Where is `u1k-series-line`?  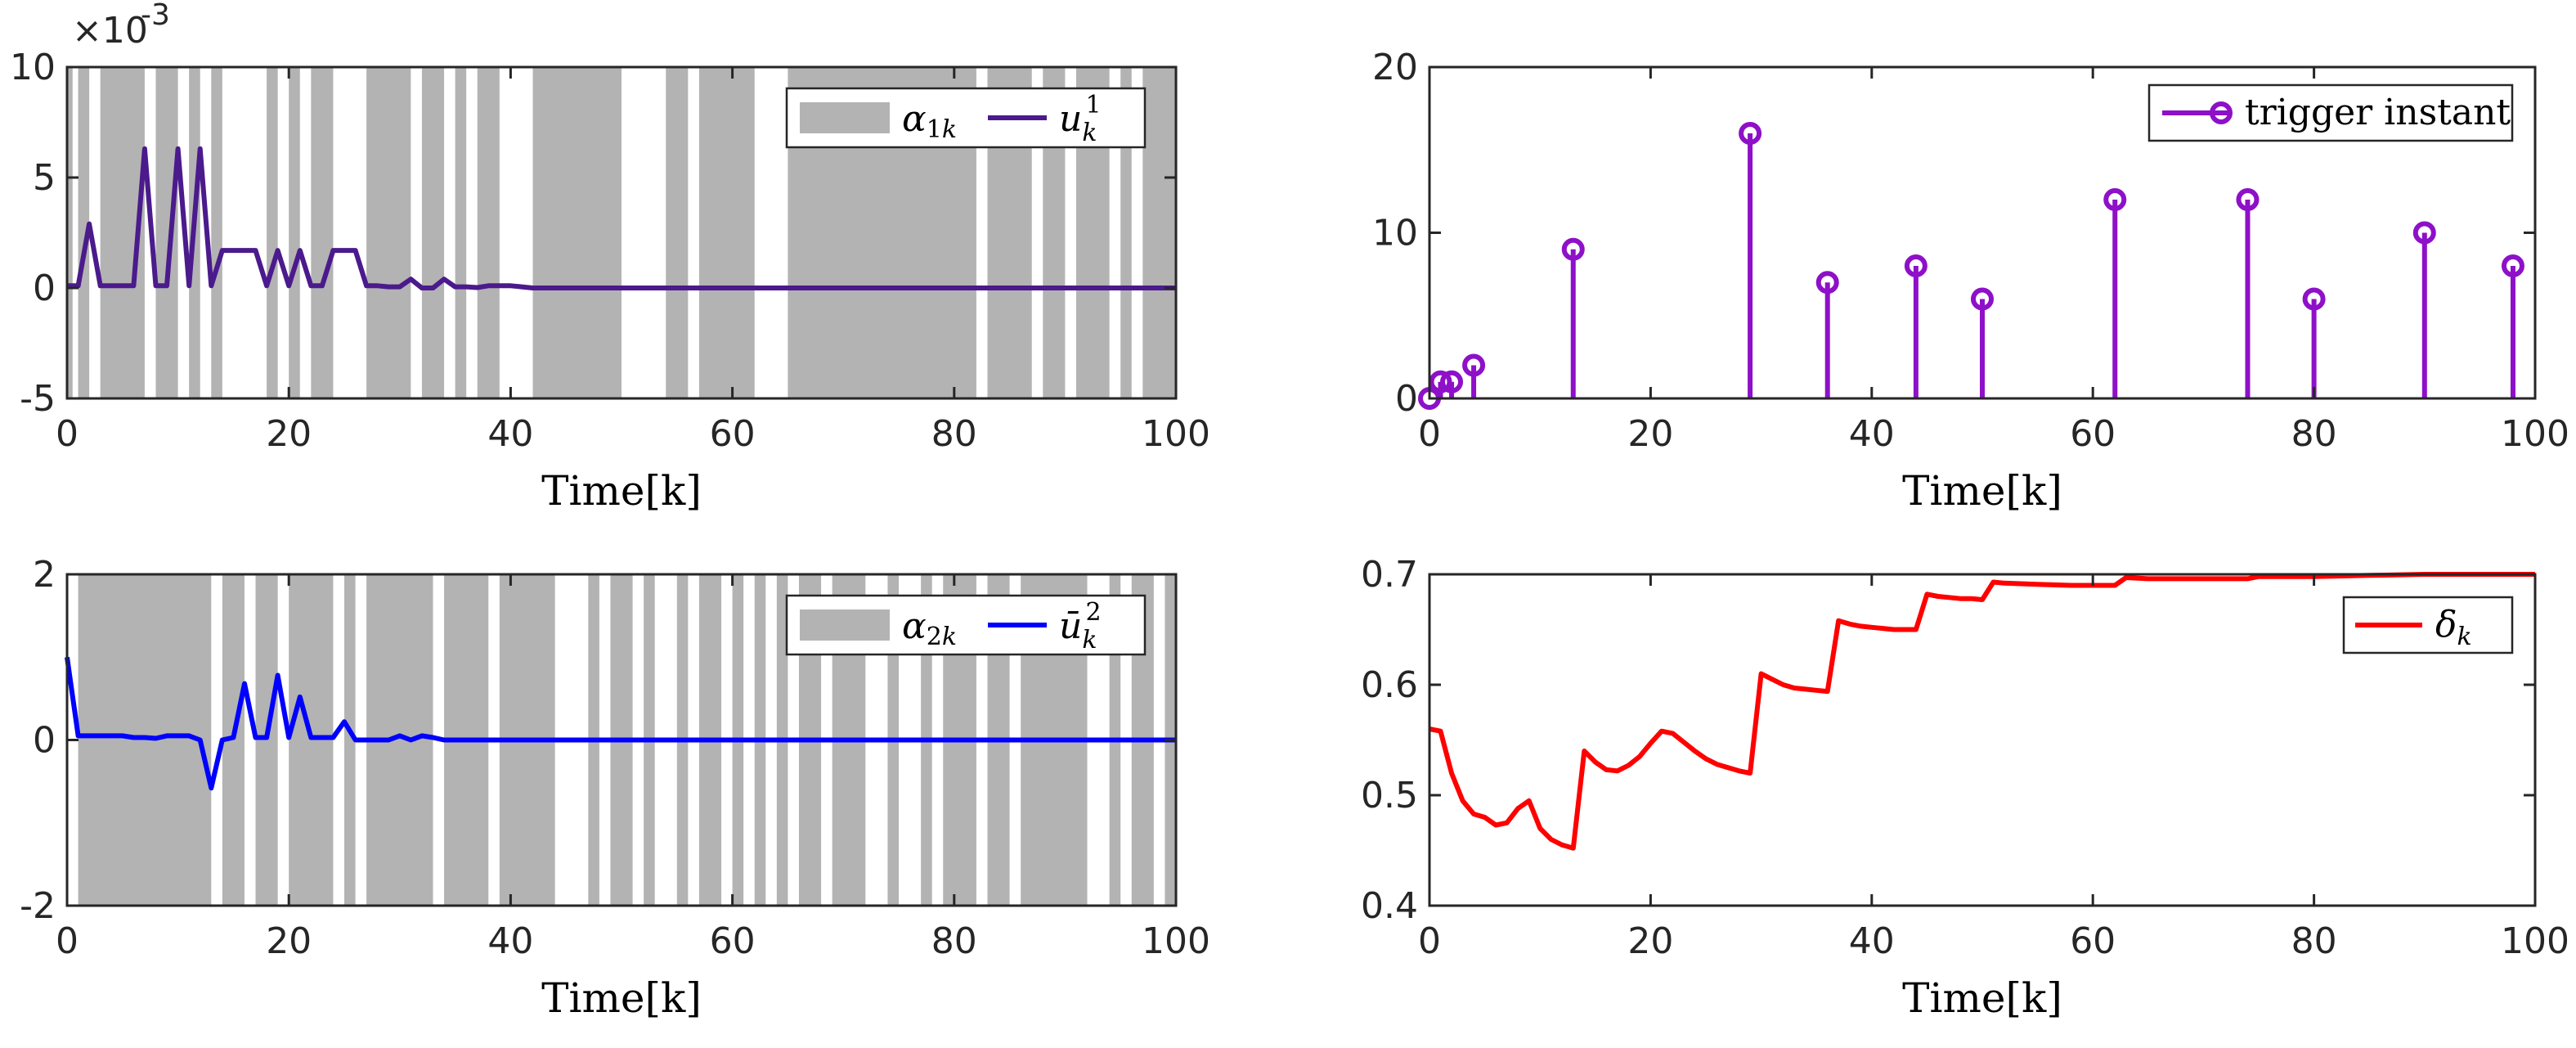 u1k-series-line is located at coordinates (621, 218).